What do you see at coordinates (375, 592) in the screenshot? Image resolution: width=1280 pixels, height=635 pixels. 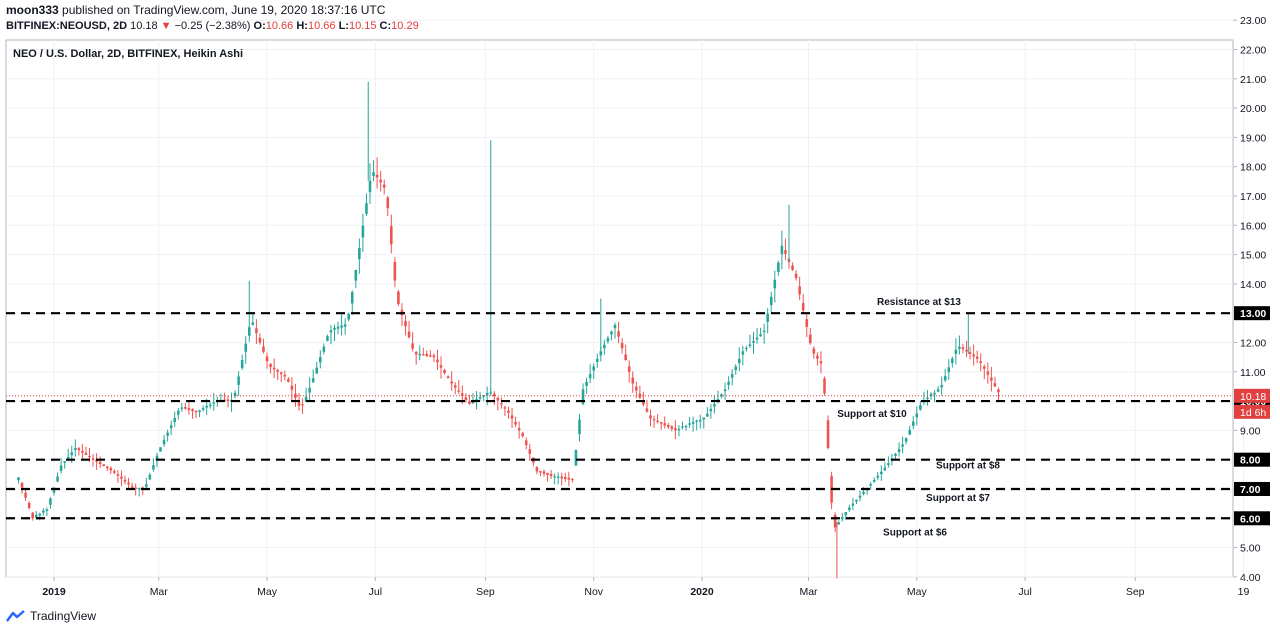 I see `x-tick-label: Jul` at bounding box center [375, 592].